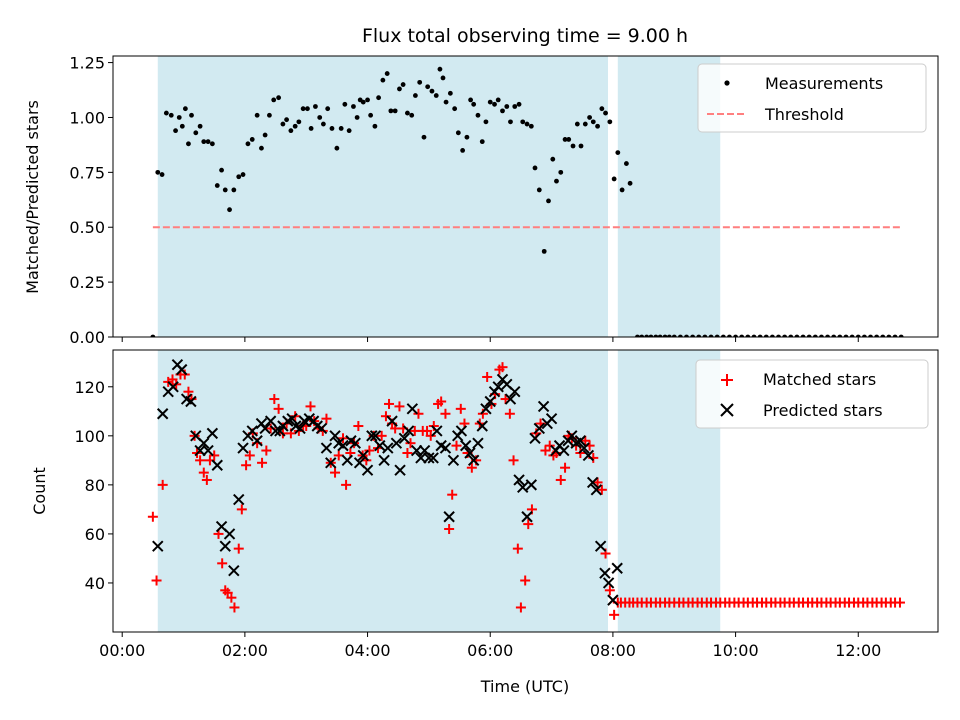 Image resolution: width=960 pixels, height=720 pixels. Describe the element at coordinates (87, 227) in the screenshot. I see `top-y-tick-label: 0.50` at that location.